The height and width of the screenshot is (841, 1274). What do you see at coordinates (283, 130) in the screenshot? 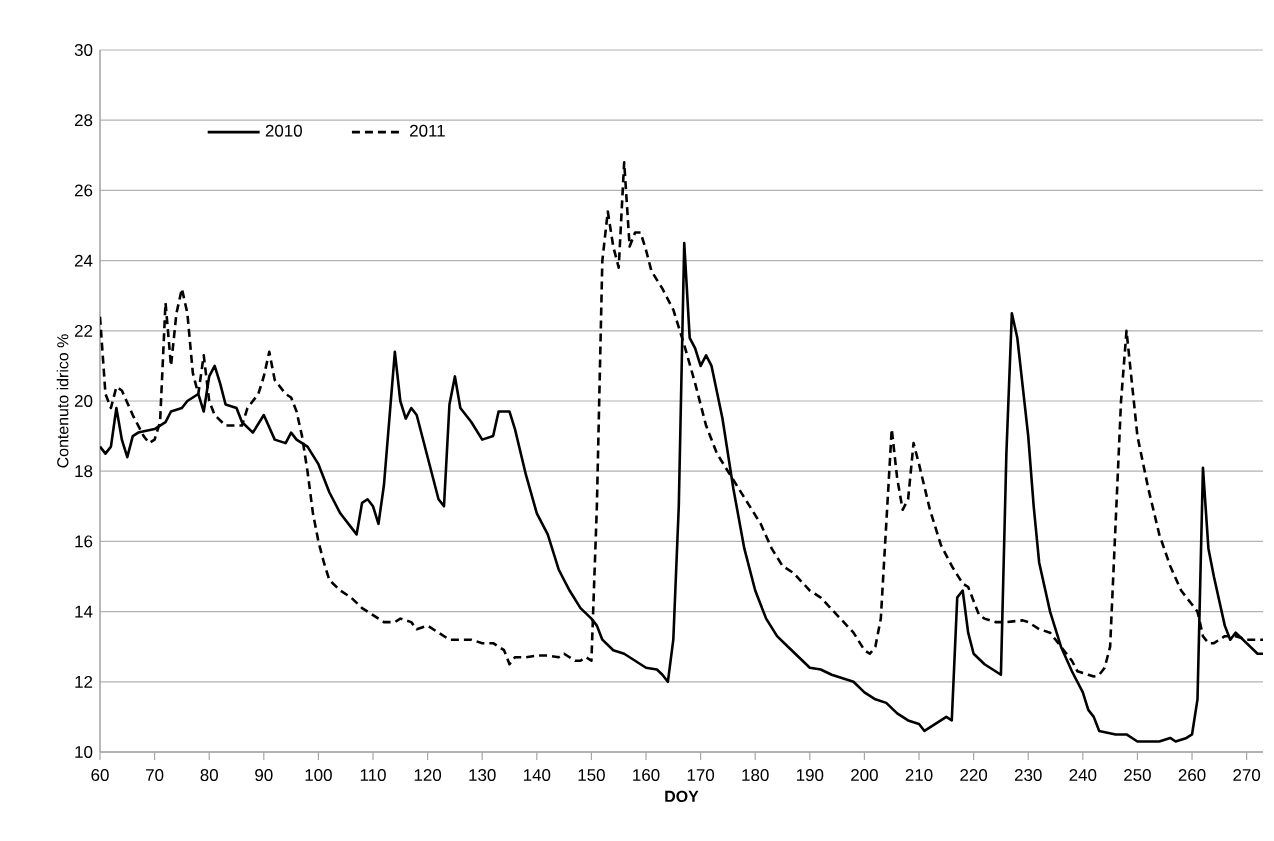
I see `legend-label: 2010` at bounding box center [283, 130].